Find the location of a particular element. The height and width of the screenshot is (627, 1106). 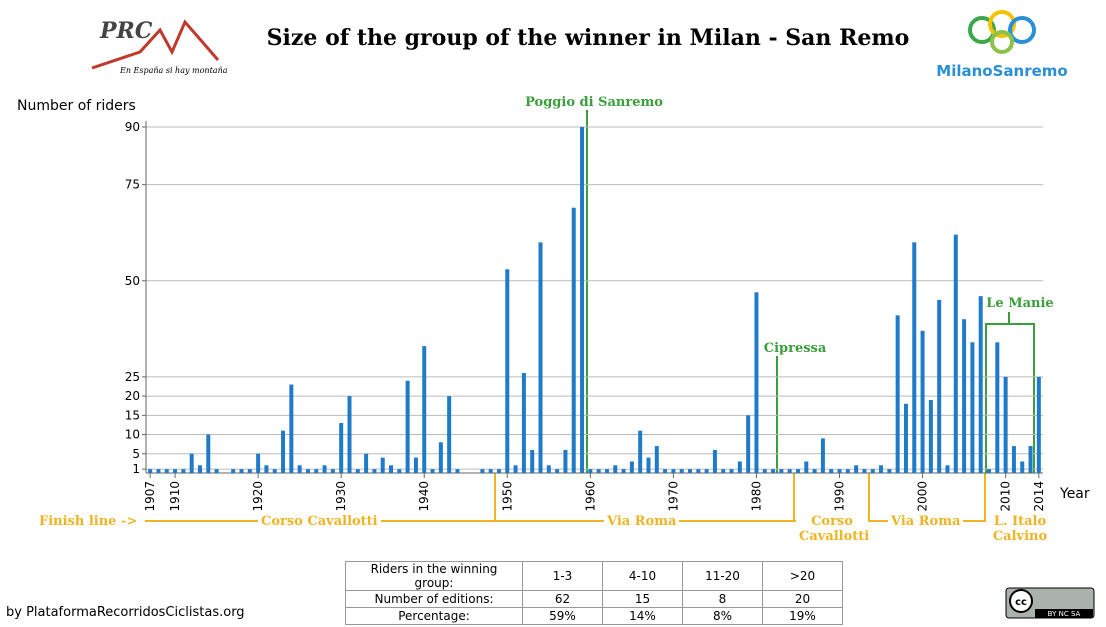

y-tick-label: 20 is located at coordinates (132, 396).